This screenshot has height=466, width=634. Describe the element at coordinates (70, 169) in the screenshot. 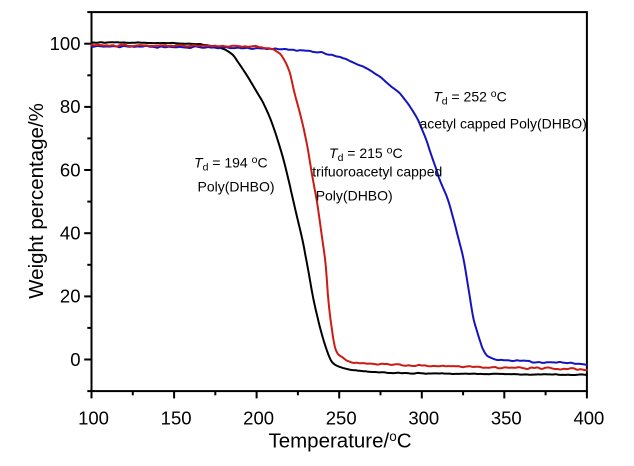

I see `svg-text: 60` at that location.